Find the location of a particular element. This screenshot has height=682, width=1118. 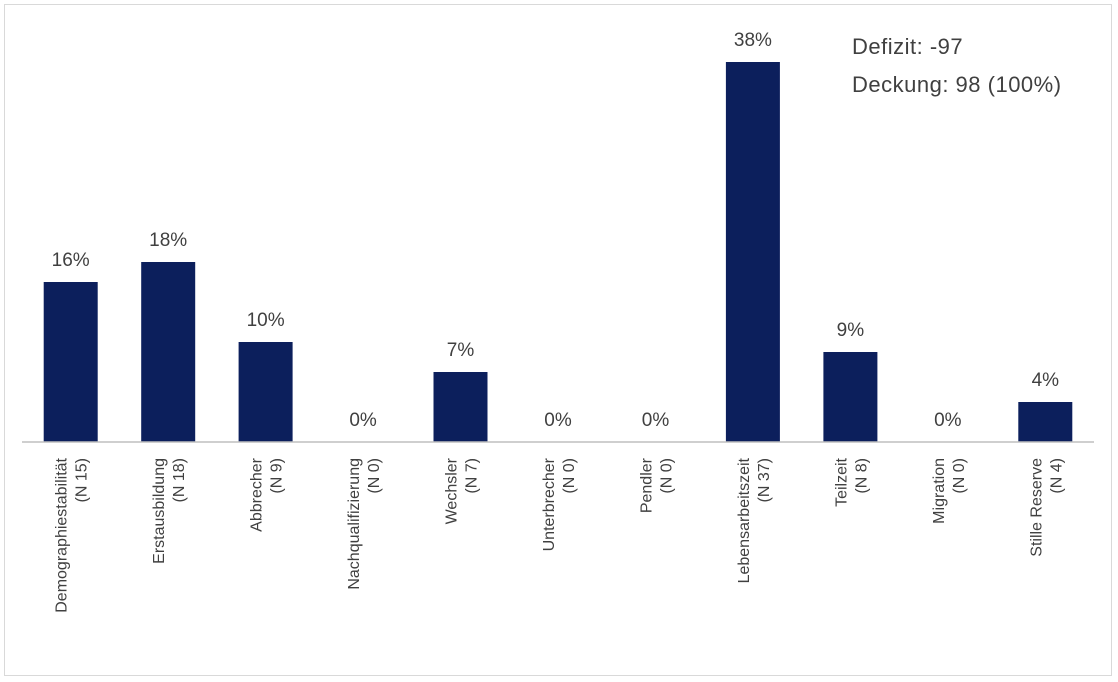

category-label-2: Abbrecher (N 9) is located at coordinates (267, 494).